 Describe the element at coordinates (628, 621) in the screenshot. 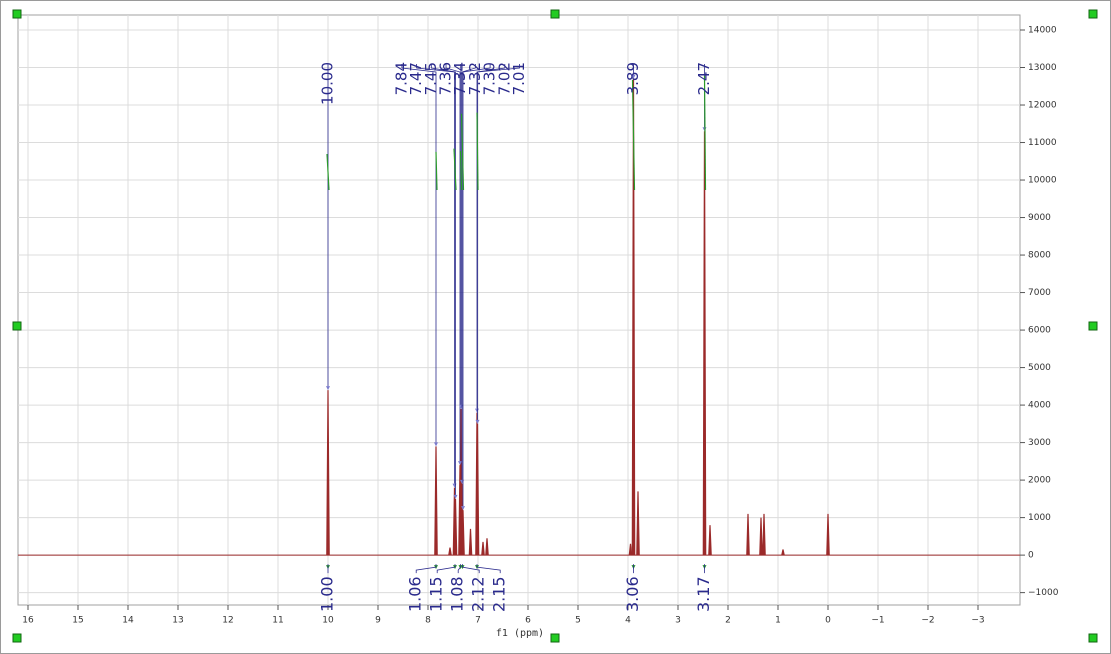

I see `x-tick-label: 4` at that location.